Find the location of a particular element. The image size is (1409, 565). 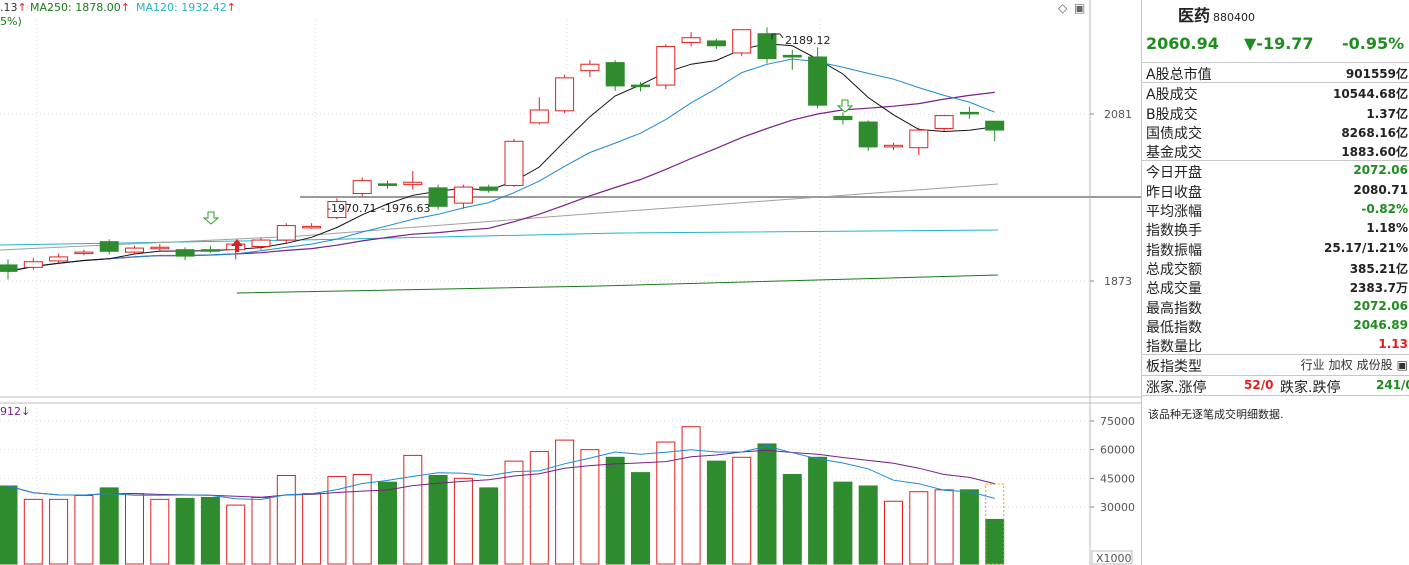

volume-unit-label: X1000 is located at coordinates (1114, 558).